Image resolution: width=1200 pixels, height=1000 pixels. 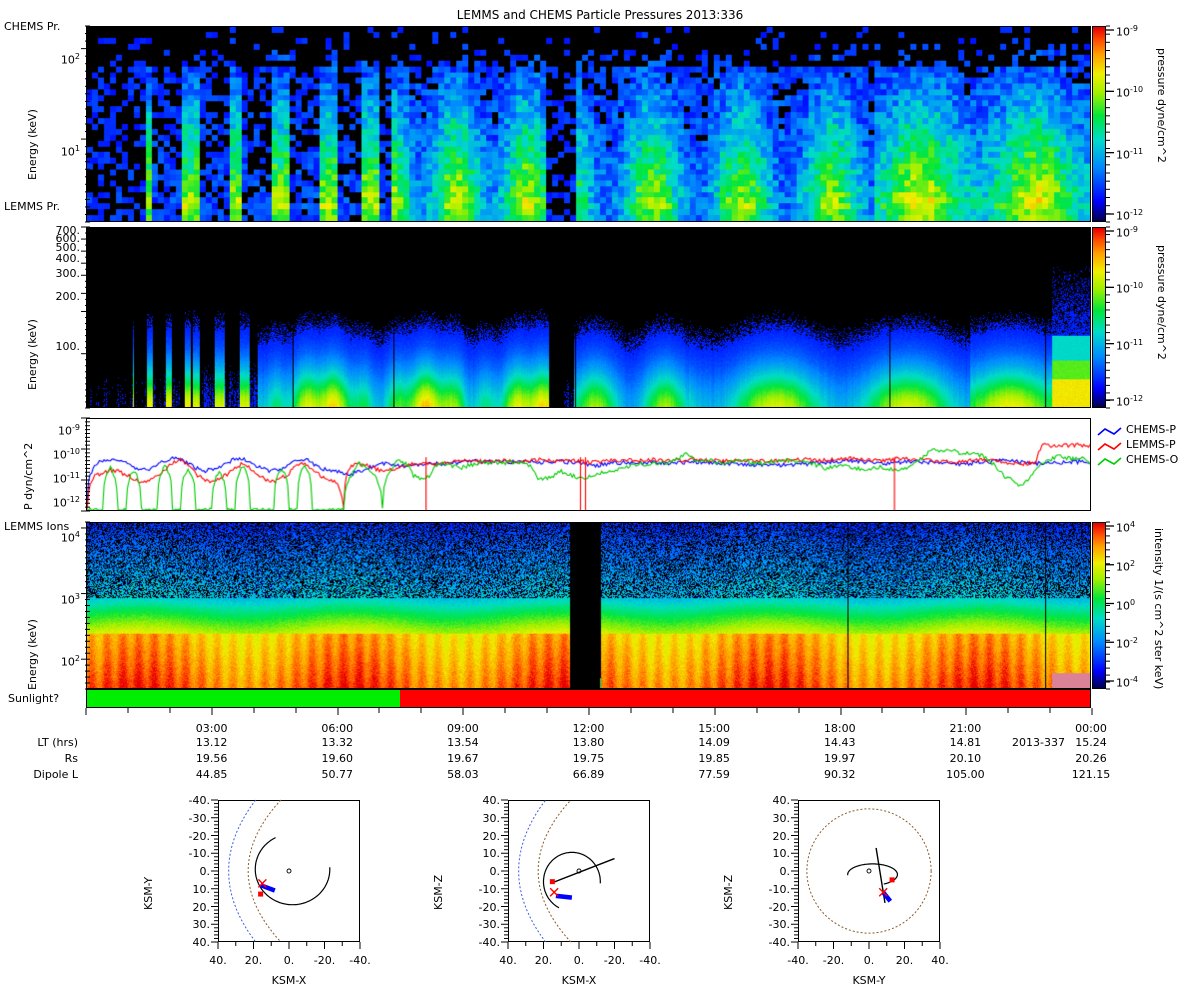 What do you see at coordinates (211, 728) in the screenshot?
I see `time-axis-time-0: 03:00` at bounding box center [211, 728].